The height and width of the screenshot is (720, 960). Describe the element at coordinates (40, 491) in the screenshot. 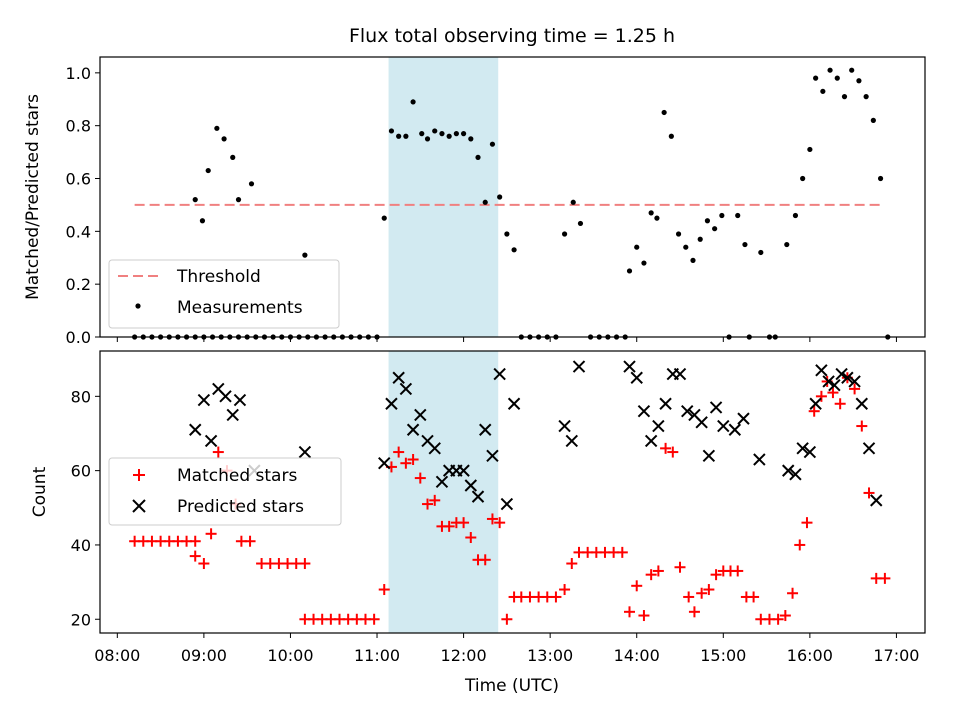

I see `bottom-y-axis-label: Count` at that location.